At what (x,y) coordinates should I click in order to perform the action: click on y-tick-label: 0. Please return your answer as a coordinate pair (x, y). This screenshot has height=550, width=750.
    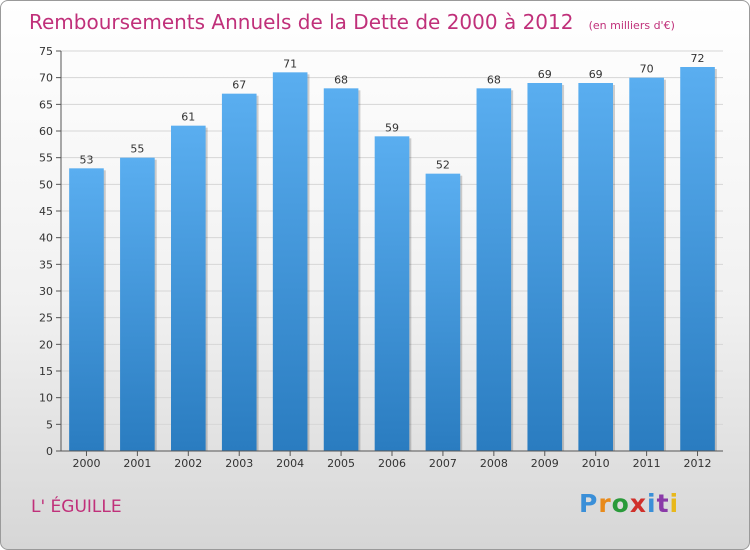
    Looking at the image, I should click on (49, 451).